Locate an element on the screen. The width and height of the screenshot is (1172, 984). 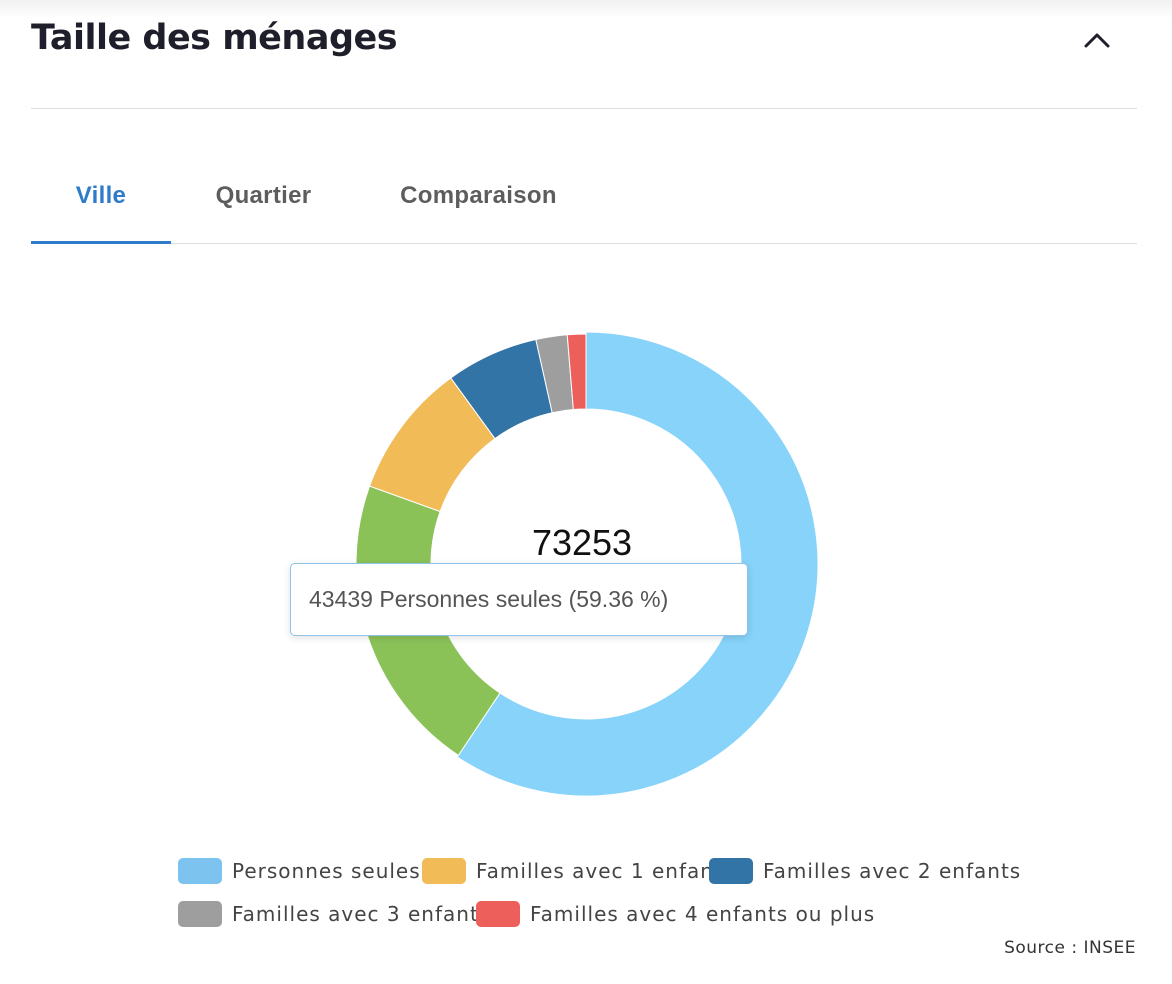
legend-label: Personnes seules is located at coordinates (326, 871).